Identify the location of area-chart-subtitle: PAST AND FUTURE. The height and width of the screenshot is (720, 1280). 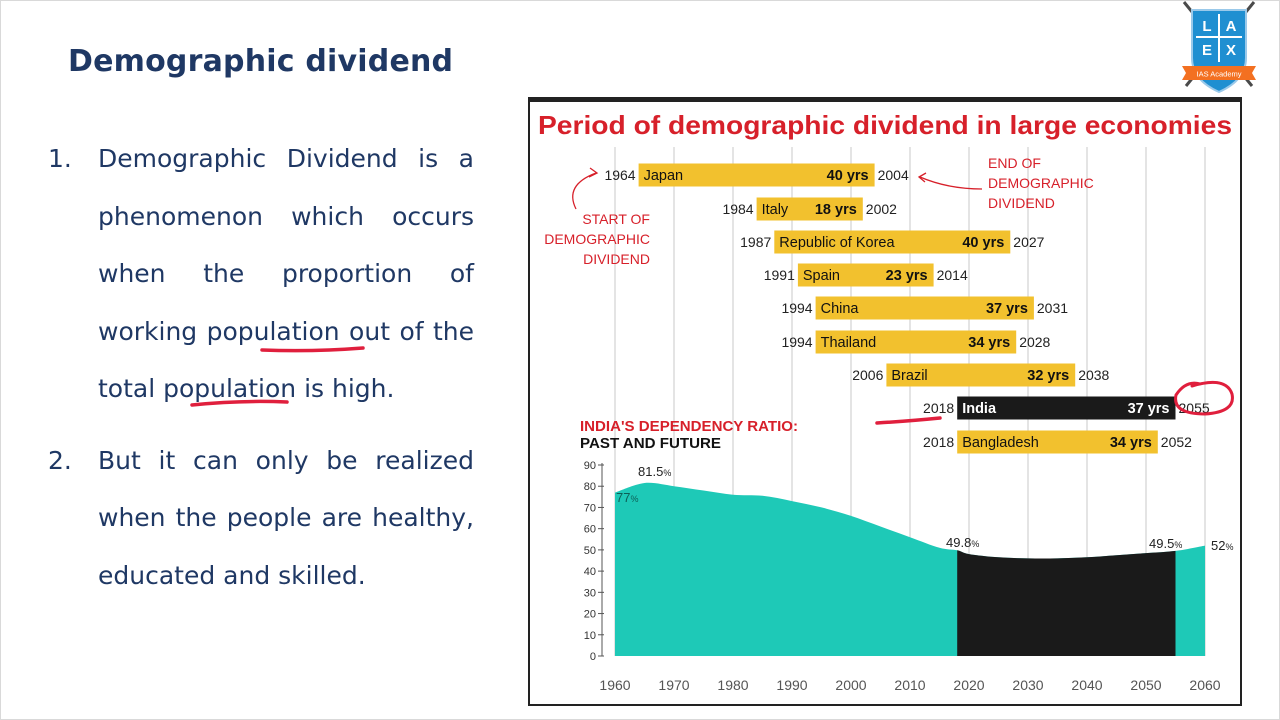
(650, 444).